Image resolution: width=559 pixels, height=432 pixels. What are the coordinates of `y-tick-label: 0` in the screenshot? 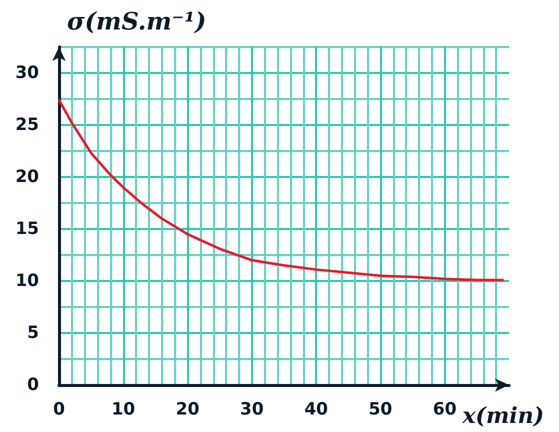 It's located at (33, 385).